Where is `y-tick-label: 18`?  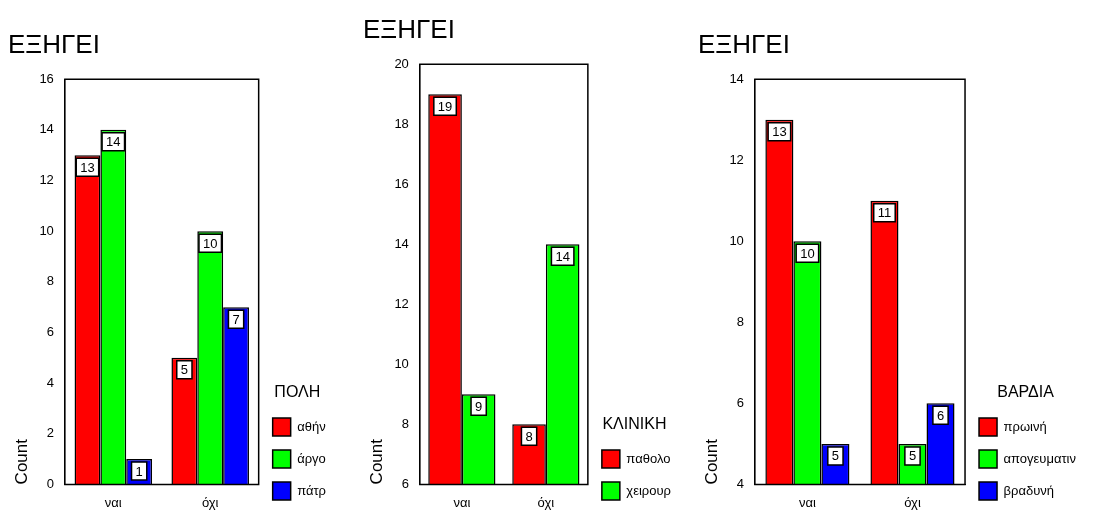 y-tick-label: 18 is located at coordinates (401, 123).